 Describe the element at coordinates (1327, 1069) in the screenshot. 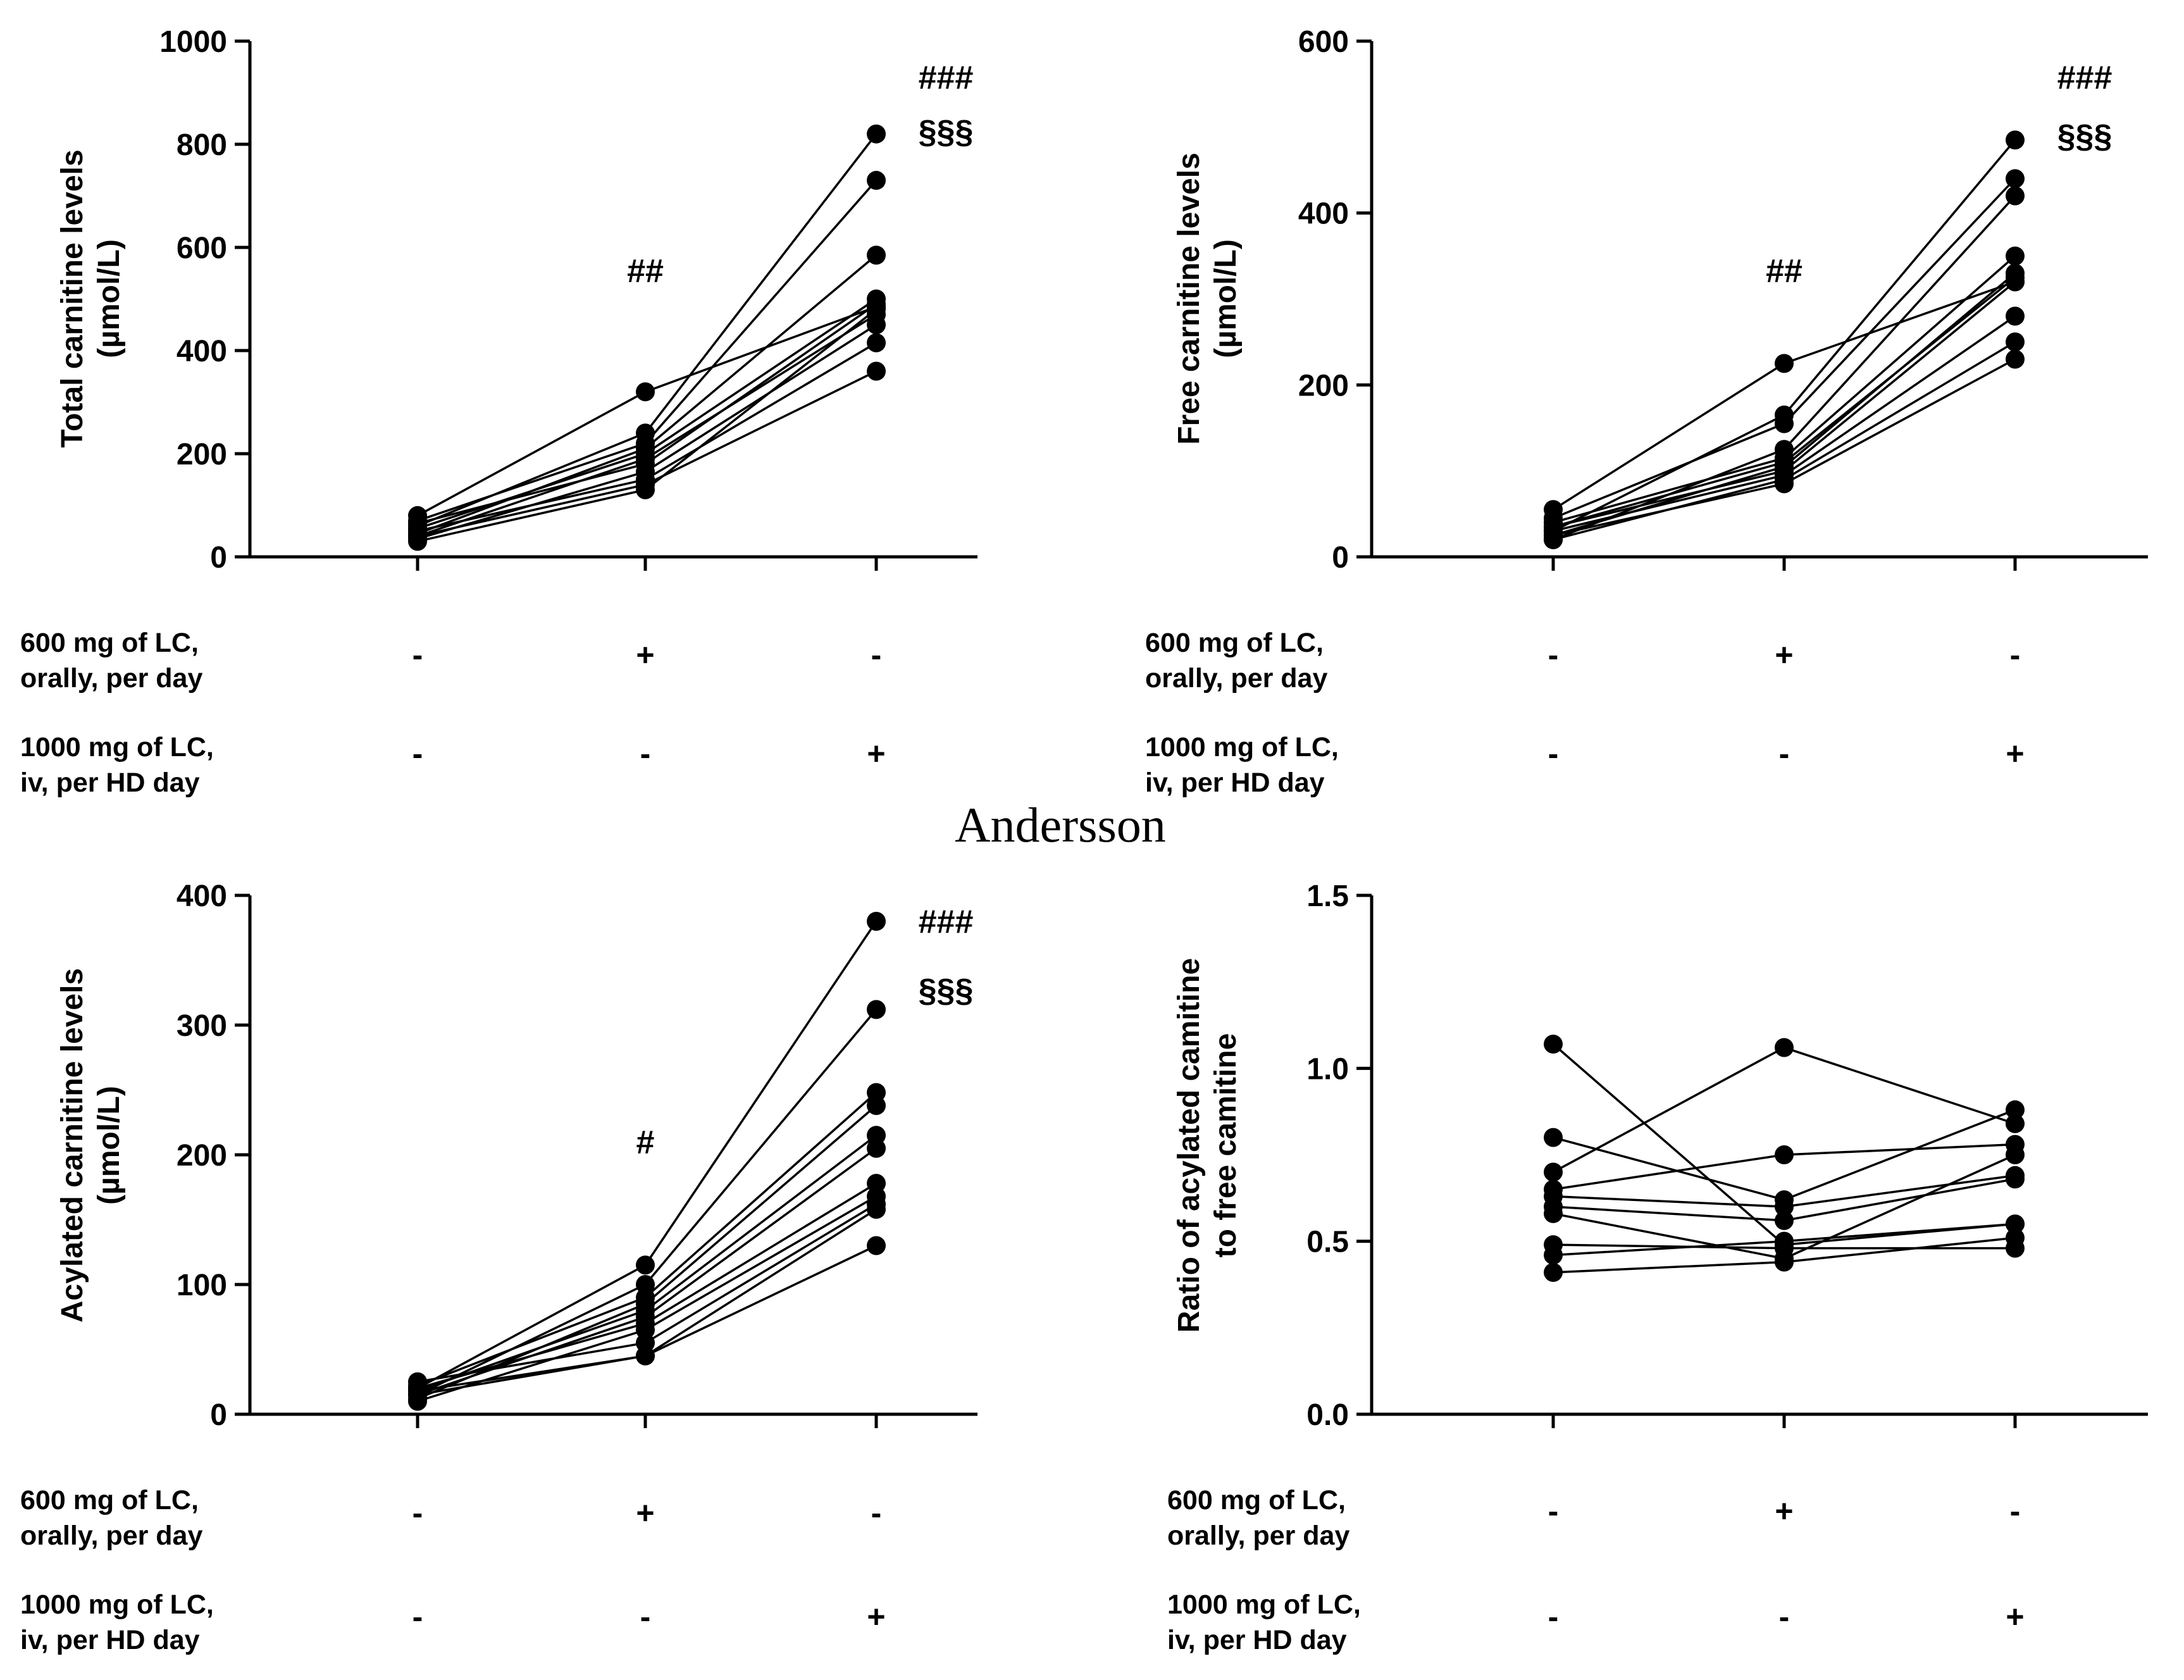

I see `y-tick-label: 1.0` at that location.